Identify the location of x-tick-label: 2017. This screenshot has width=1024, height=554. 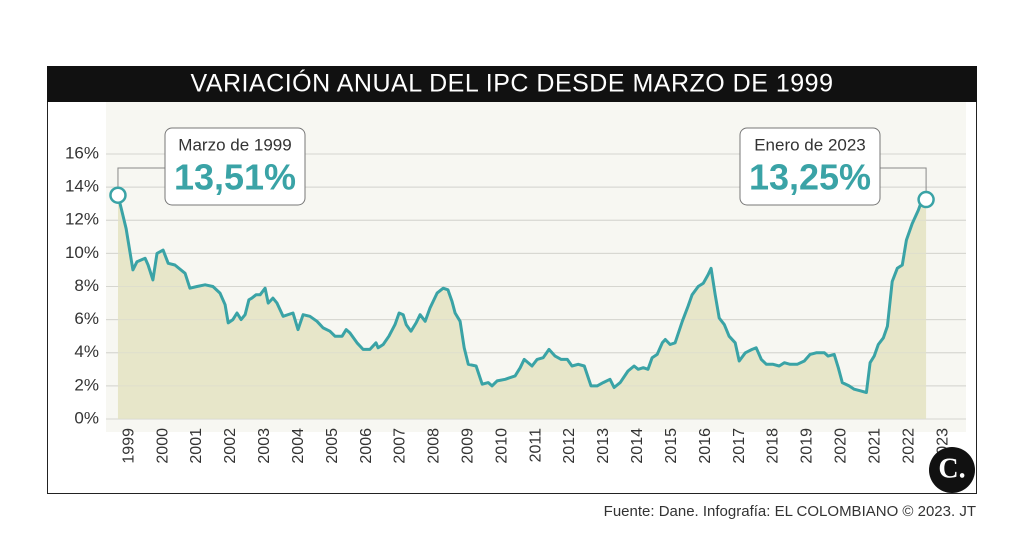
(739, 446).